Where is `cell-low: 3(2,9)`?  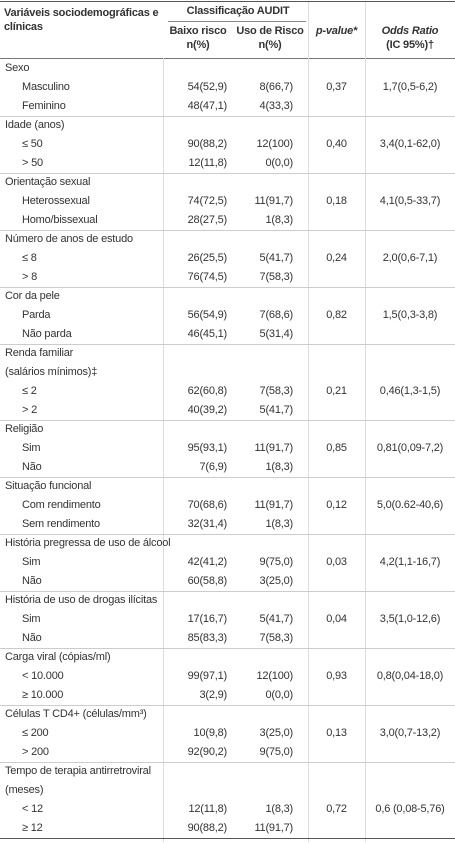
cell-low: 3(2,9) is located at coordinates (213, 695).